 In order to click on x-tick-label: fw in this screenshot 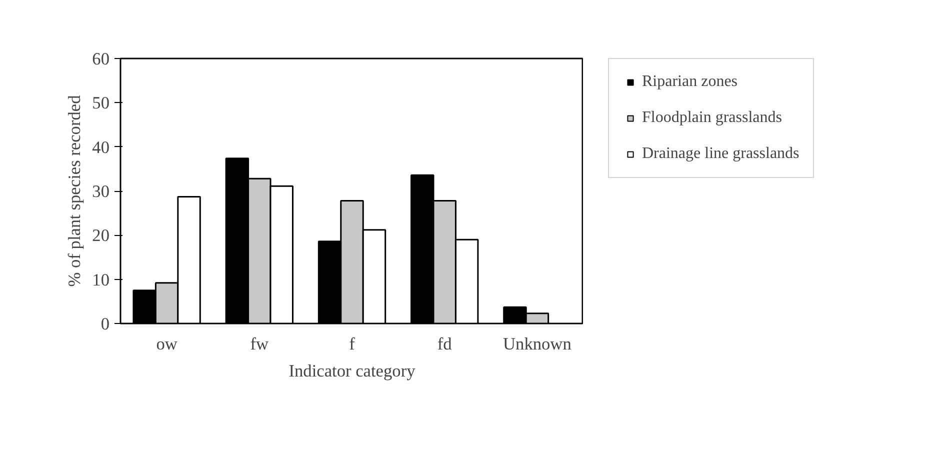, I will do `click(260, 344)`.